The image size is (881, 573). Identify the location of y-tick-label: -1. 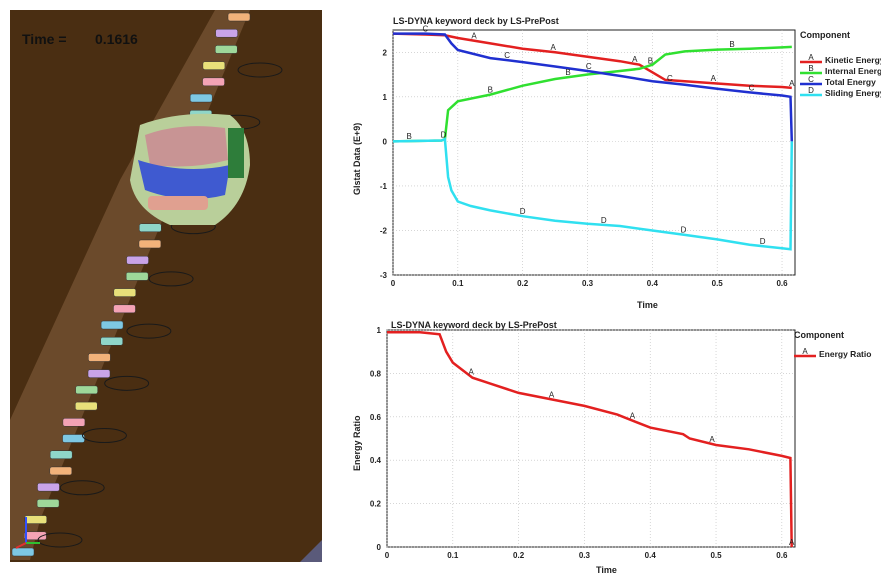
(384, 186).